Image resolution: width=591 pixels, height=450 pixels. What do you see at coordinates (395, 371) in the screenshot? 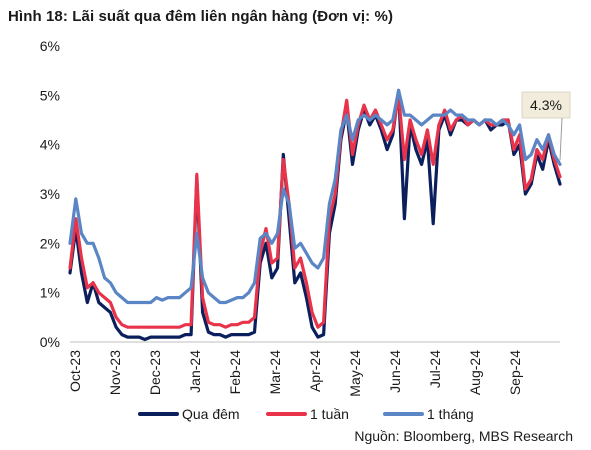
I see `x-tick-label: Jun-24` at bounding box center [395, 371].